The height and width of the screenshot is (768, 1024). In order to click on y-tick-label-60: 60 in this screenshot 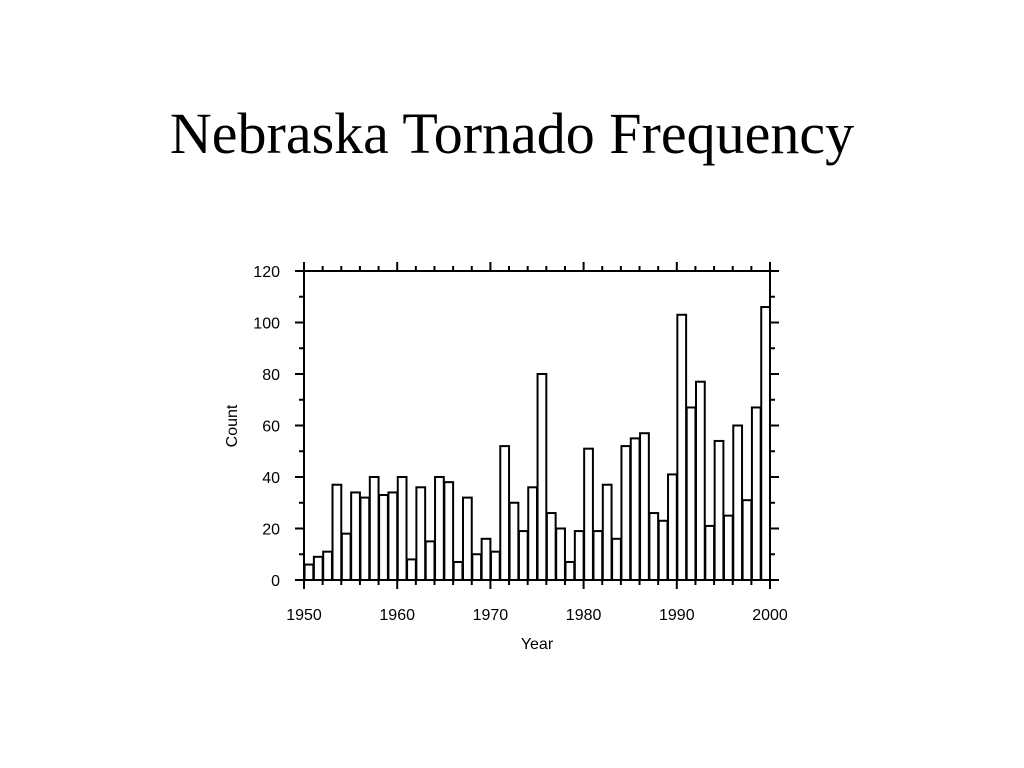, I will do `click(271, 427)`.